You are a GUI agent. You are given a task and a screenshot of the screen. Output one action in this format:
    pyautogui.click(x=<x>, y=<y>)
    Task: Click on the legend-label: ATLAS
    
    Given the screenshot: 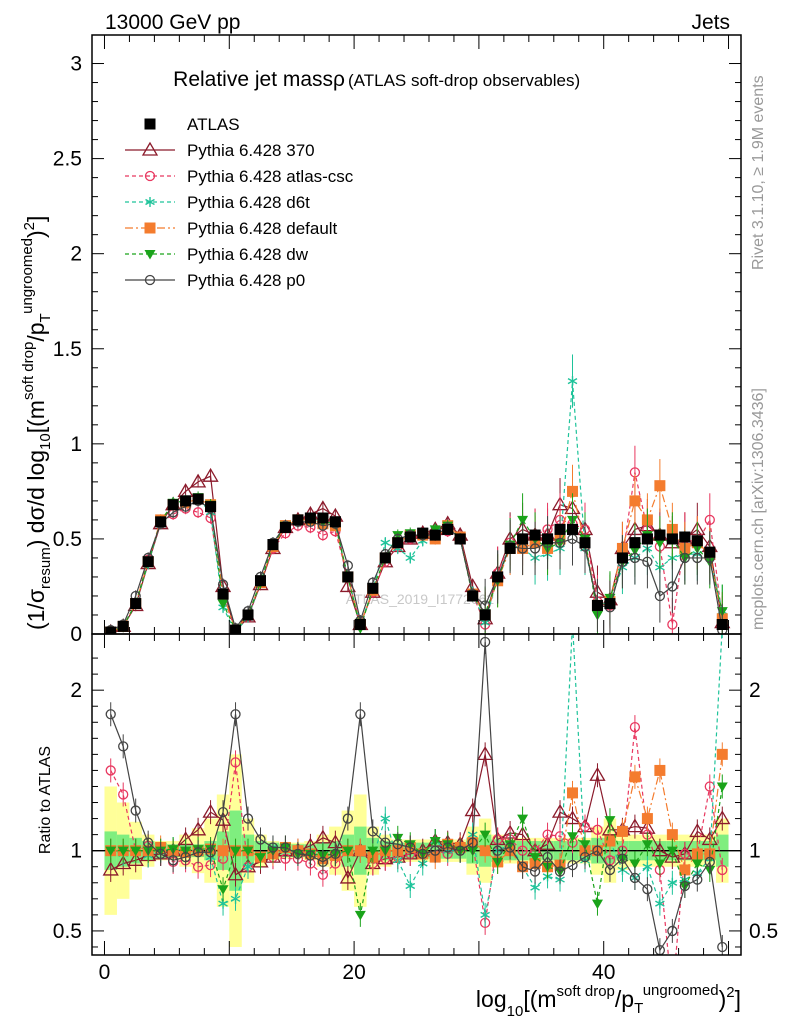 What is the action you would take?
    pyautogui.click(x=213, y=124)
    